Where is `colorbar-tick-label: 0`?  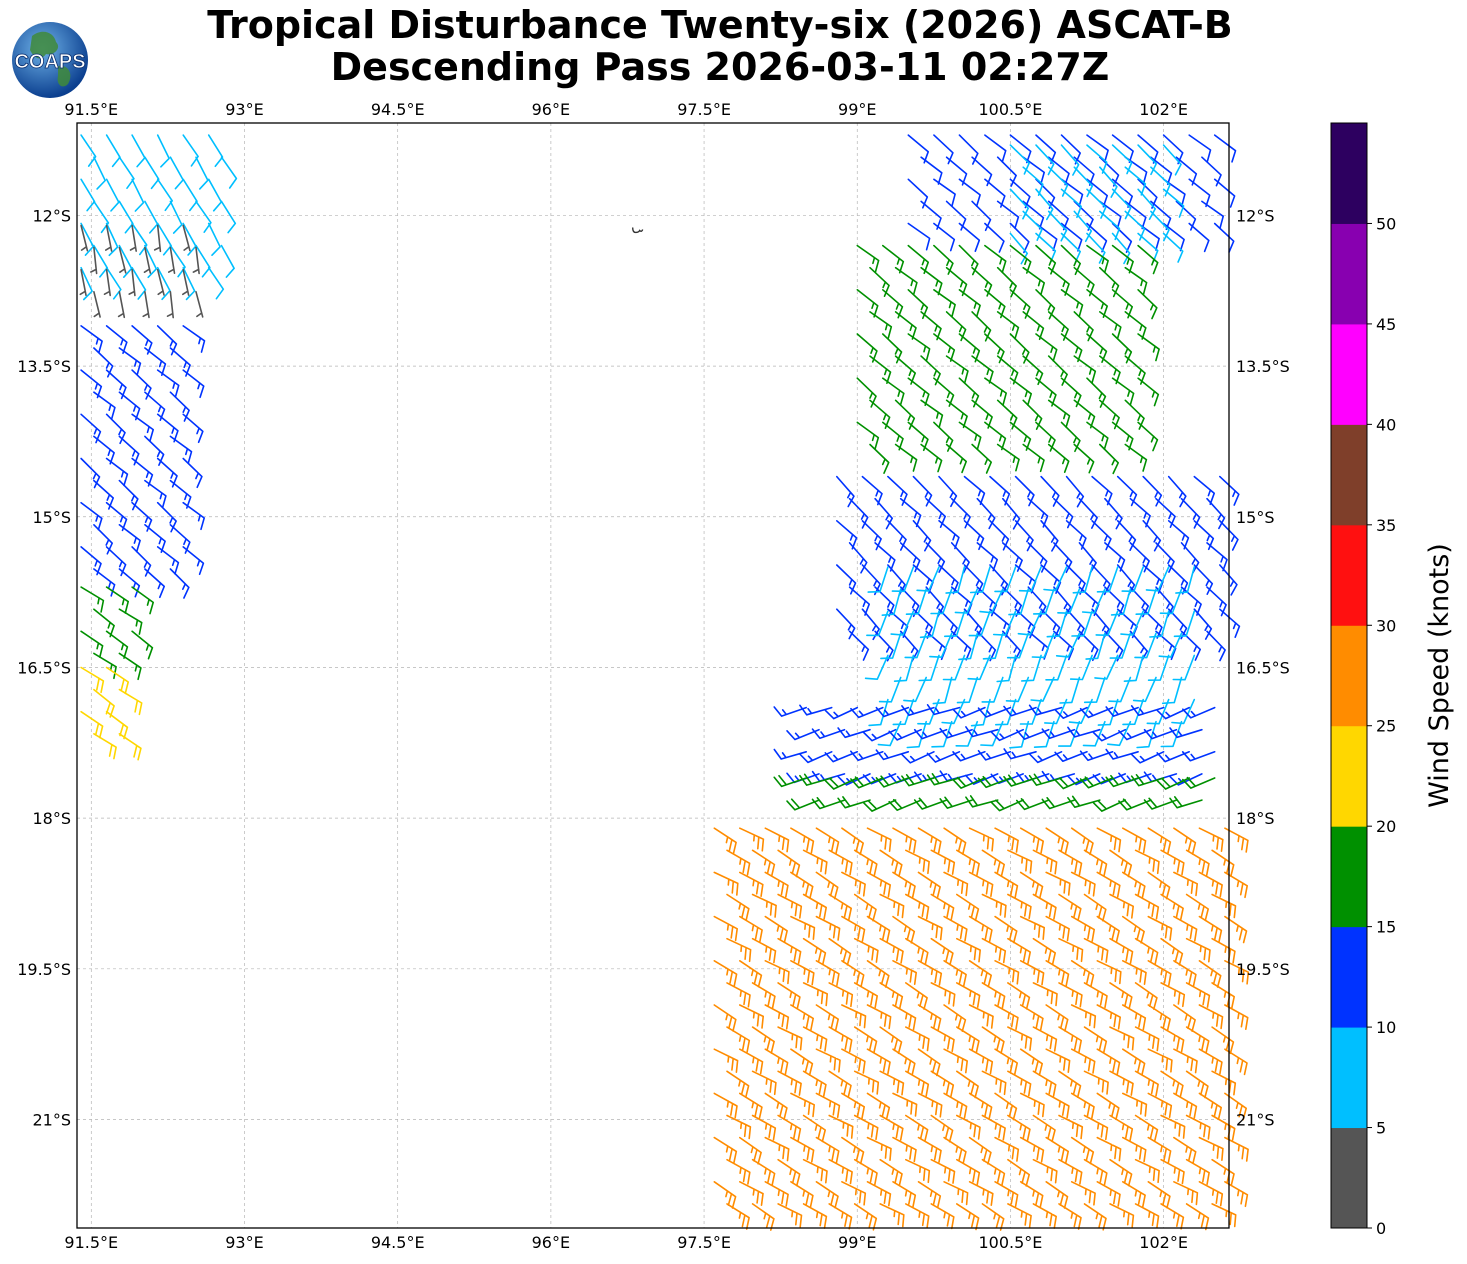 colorbar-tick-label: 0 is located at coordinates (1381, 1228).